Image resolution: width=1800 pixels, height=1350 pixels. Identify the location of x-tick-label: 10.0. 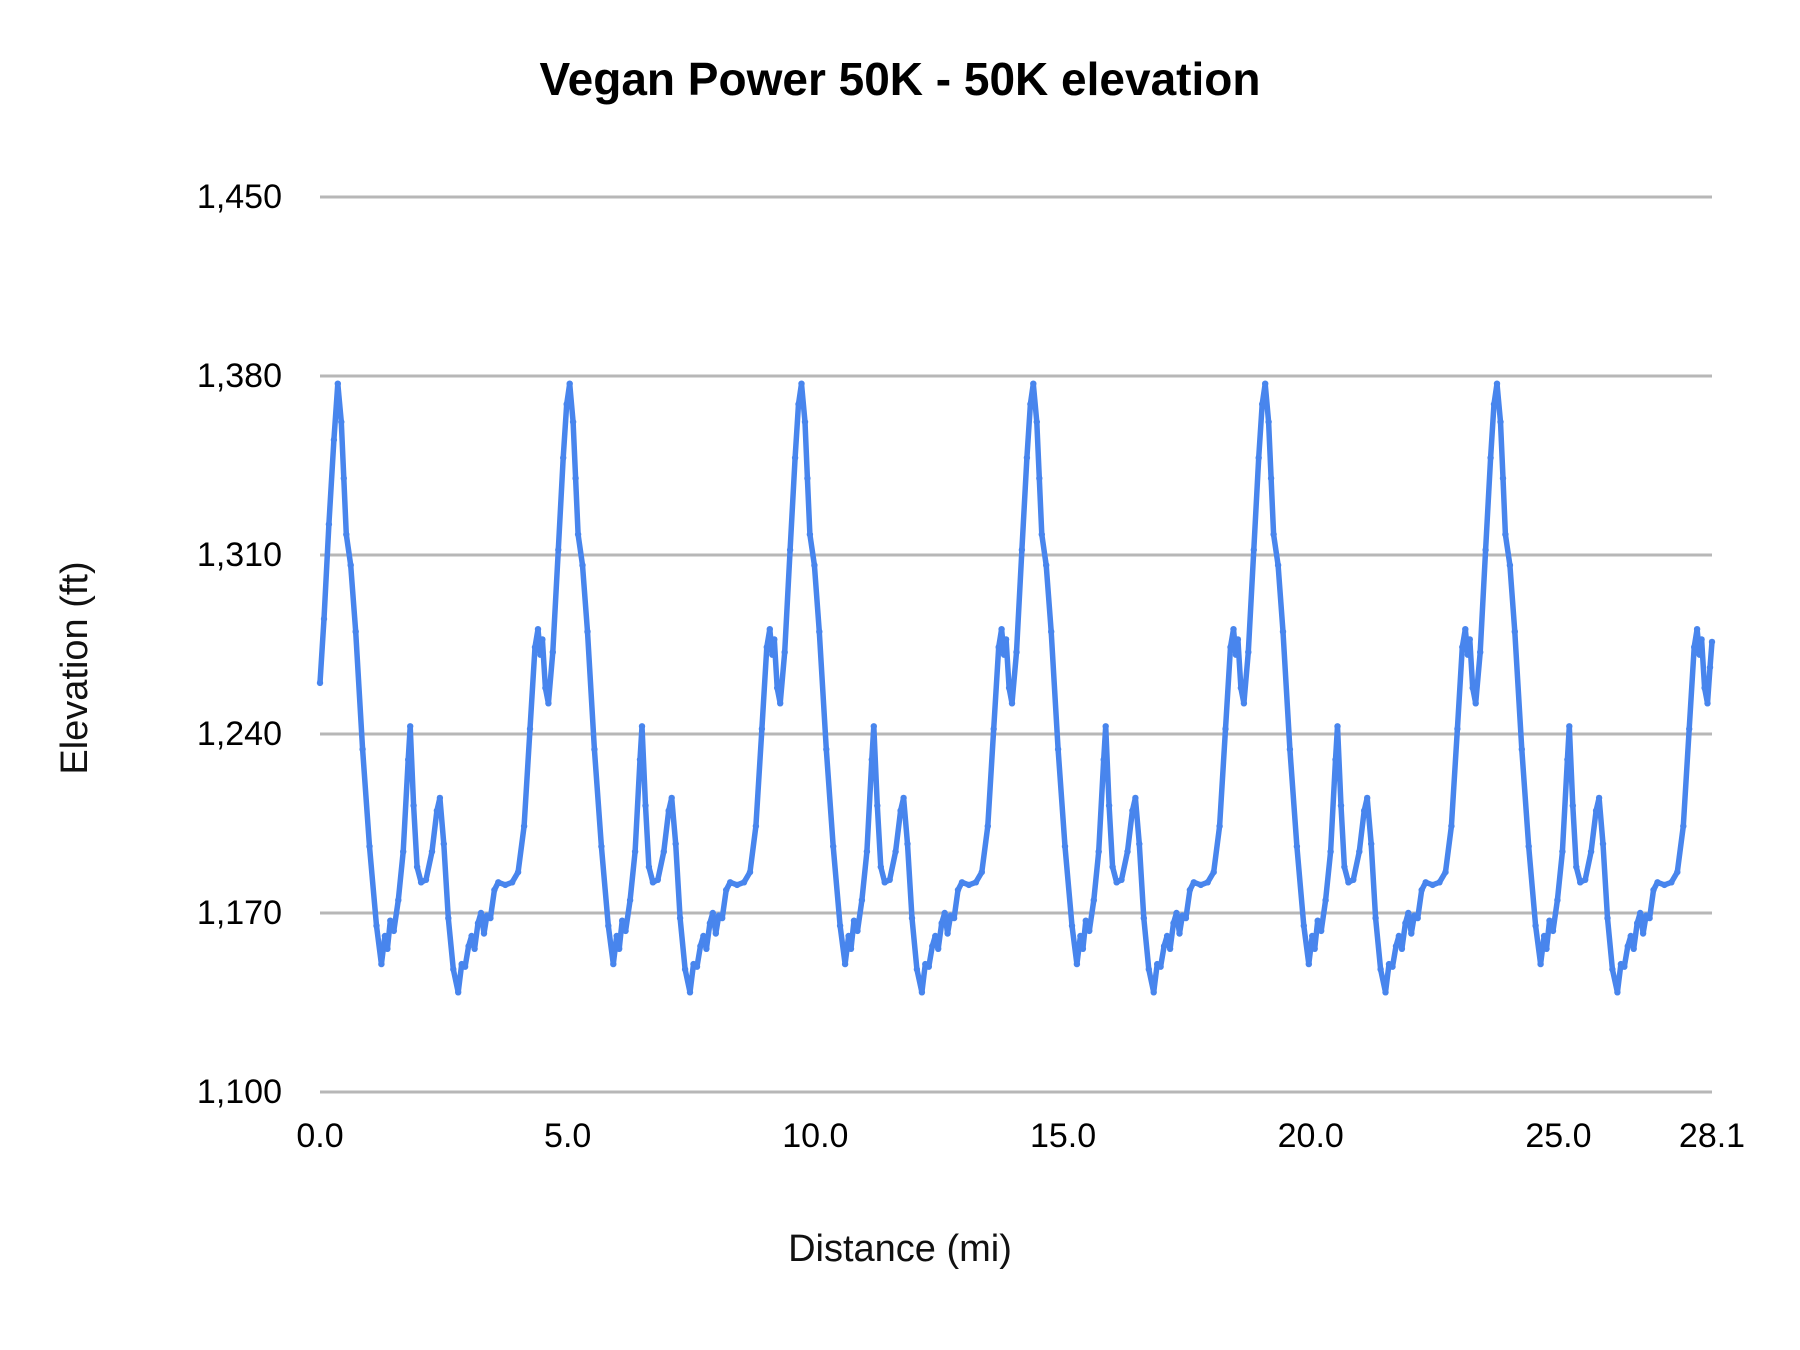
(815, 1136).